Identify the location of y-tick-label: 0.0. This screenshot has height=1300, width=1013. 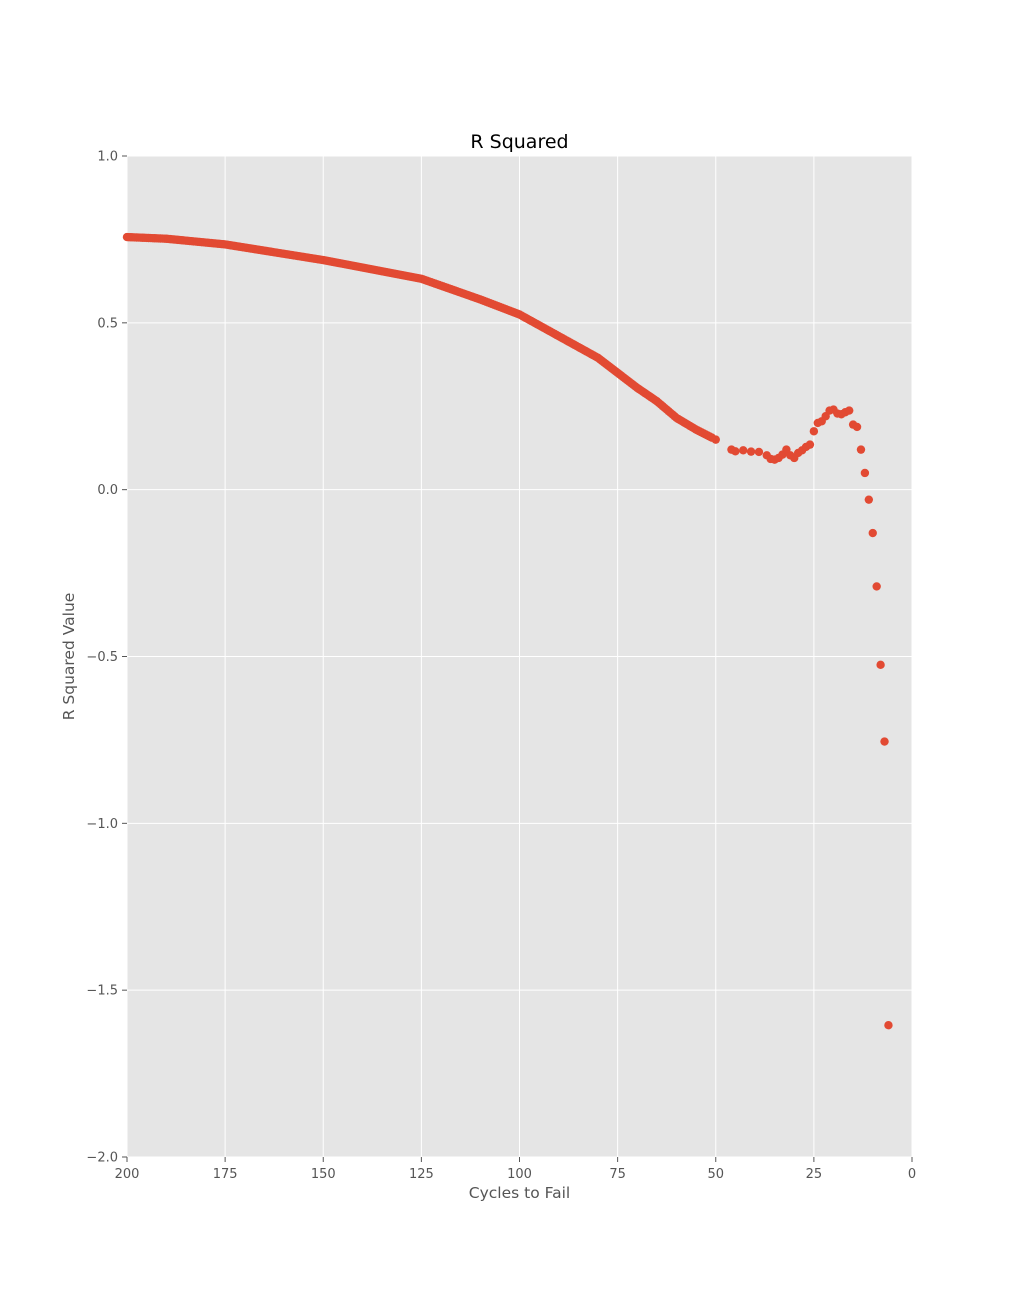
(107, 490).